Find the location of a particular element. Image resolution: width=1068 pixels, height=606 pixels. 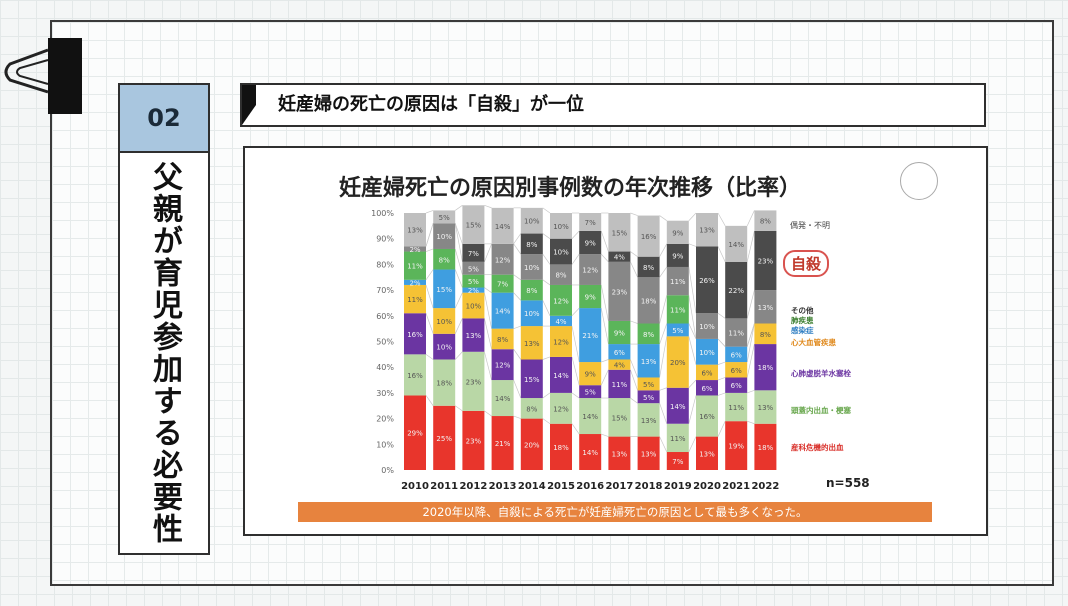

y-tick-label: 50% is located at coordinates (385, 342).